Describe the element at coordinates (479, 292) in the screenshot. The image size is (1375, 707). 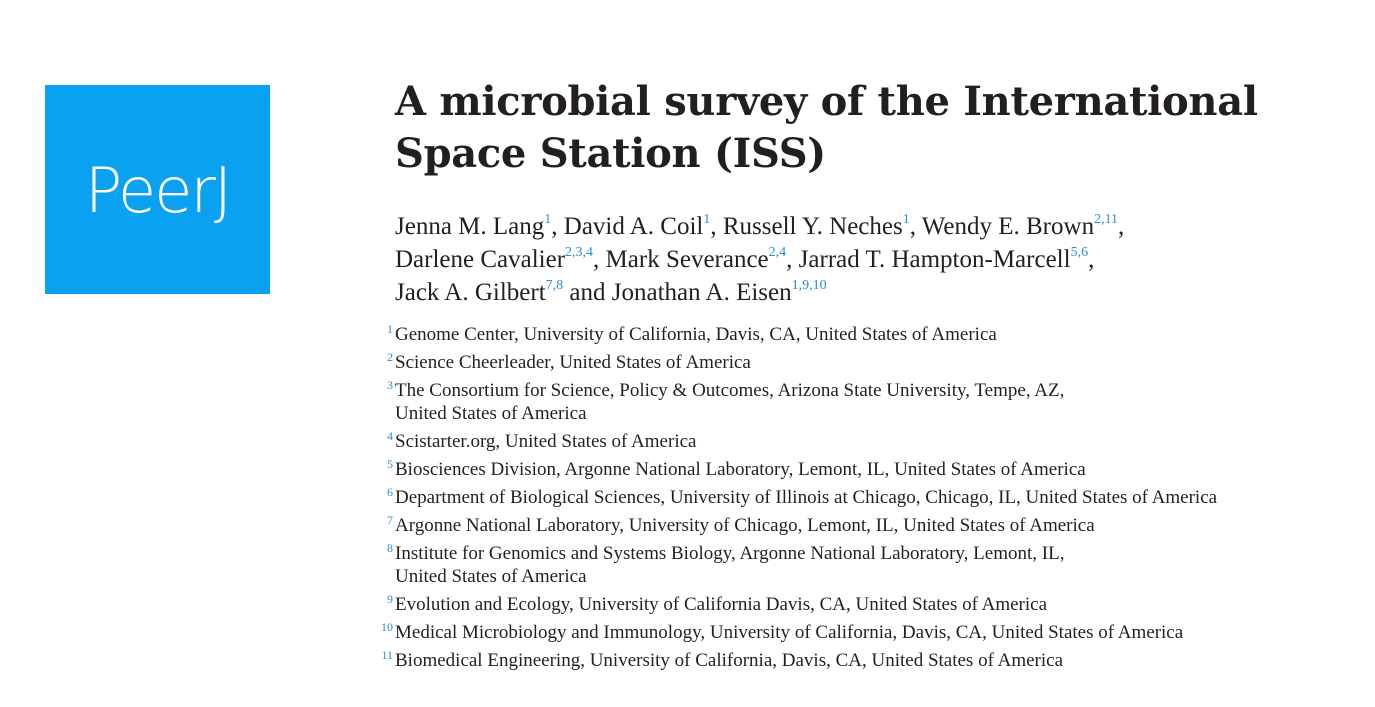
I see `author: Jack A. Gilbert7,8` at that location.